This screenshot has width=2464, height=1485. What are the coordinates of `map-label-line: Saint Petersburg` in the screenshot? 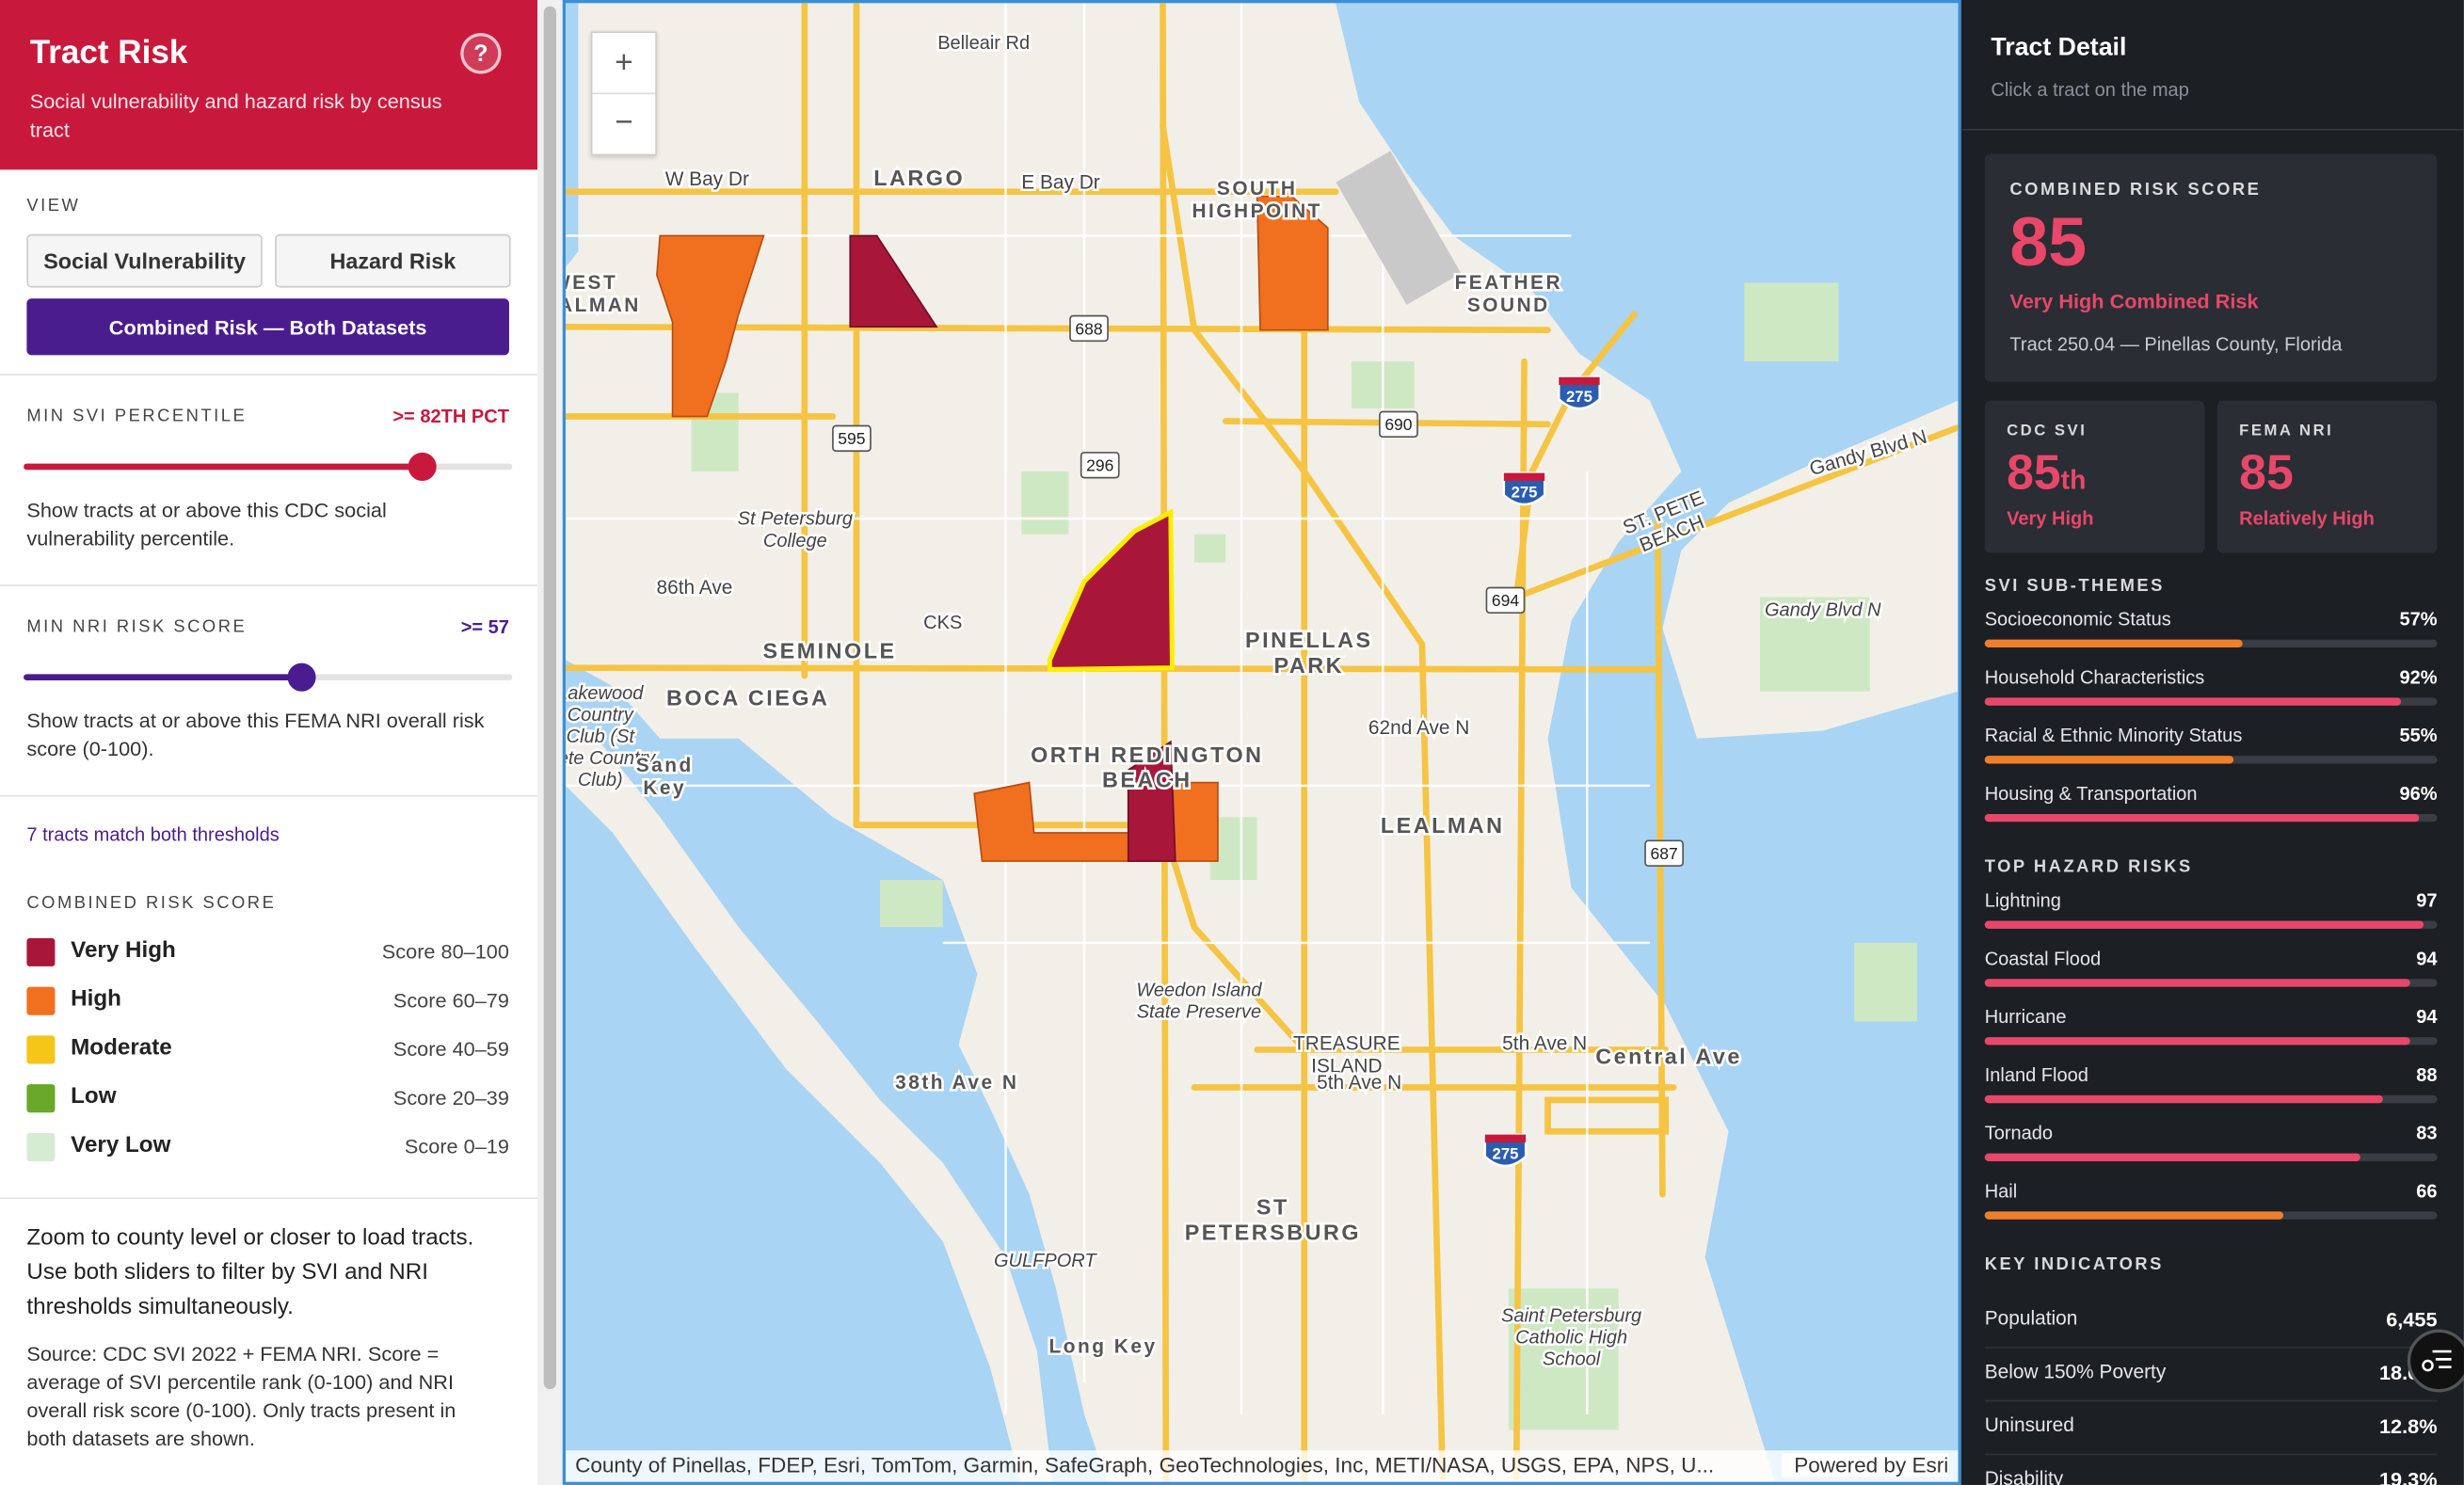 It's located at (1571, 1315).